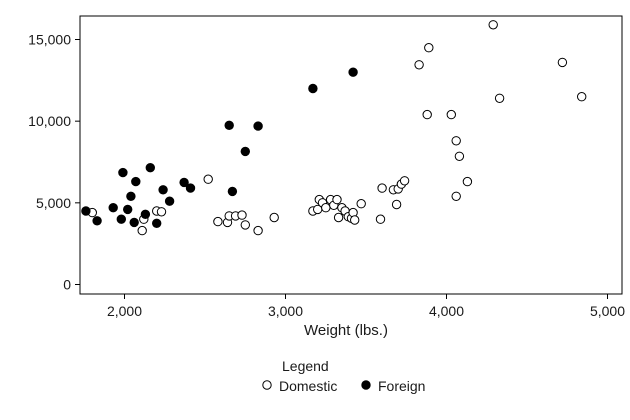  What do you see at coordinates (366, 385) in the screenshot?
I see `legend-marker-foreign` at bounding box center [366, 385].